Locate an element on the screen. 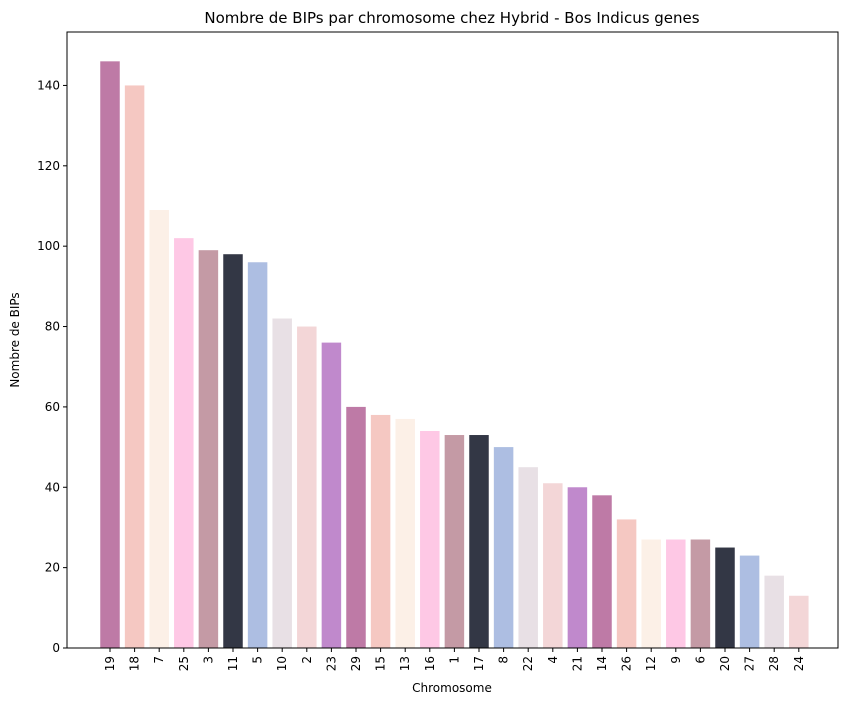 The width and height of the screenshot is (850, 705). x-tick-label: 8 is located at coordinates (504, 660).